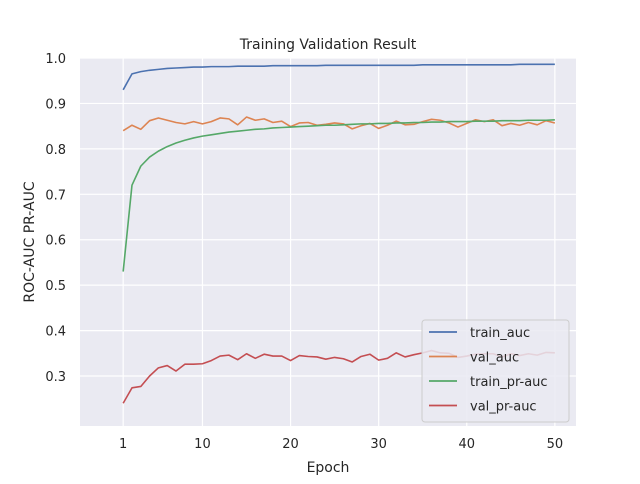  What do you see at coordinates (503, 407) in the screenshot?
I see `legend-label: val_pr-auc` at bounding box center [503, 407].